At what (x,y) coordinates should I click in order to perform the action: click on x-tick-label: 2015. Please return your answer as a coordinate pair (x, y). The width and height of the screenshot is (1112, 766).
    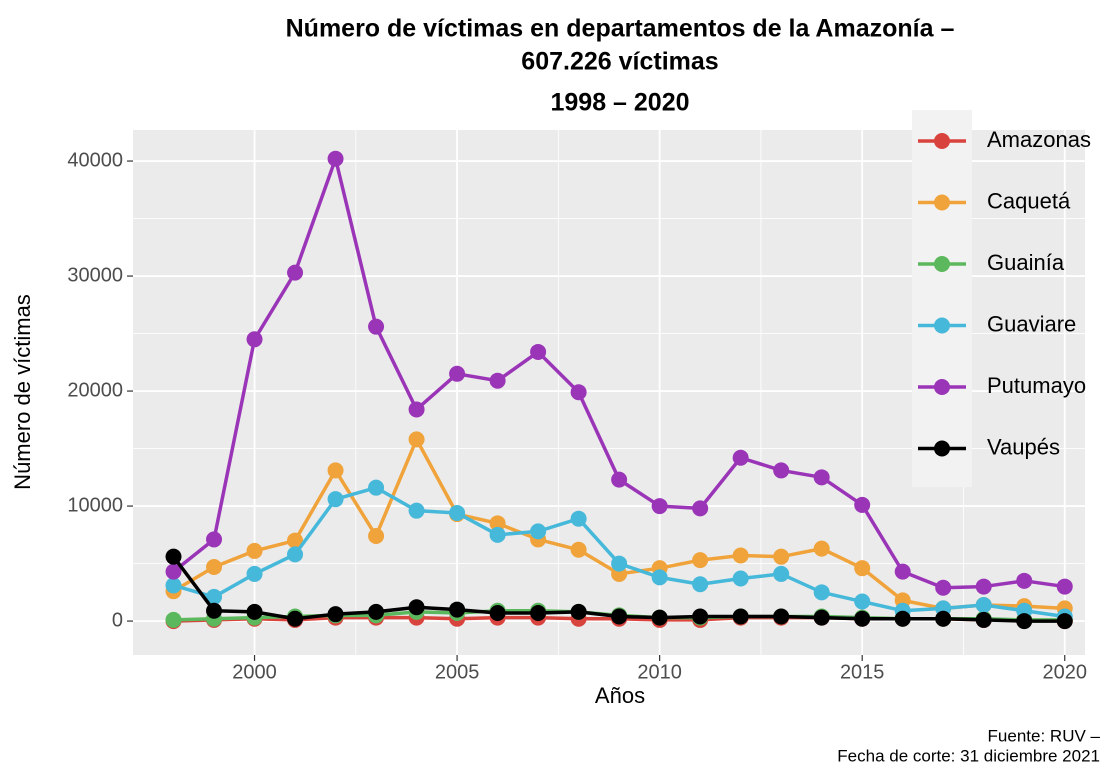
    Looking at the image, I should click on (862, 672).